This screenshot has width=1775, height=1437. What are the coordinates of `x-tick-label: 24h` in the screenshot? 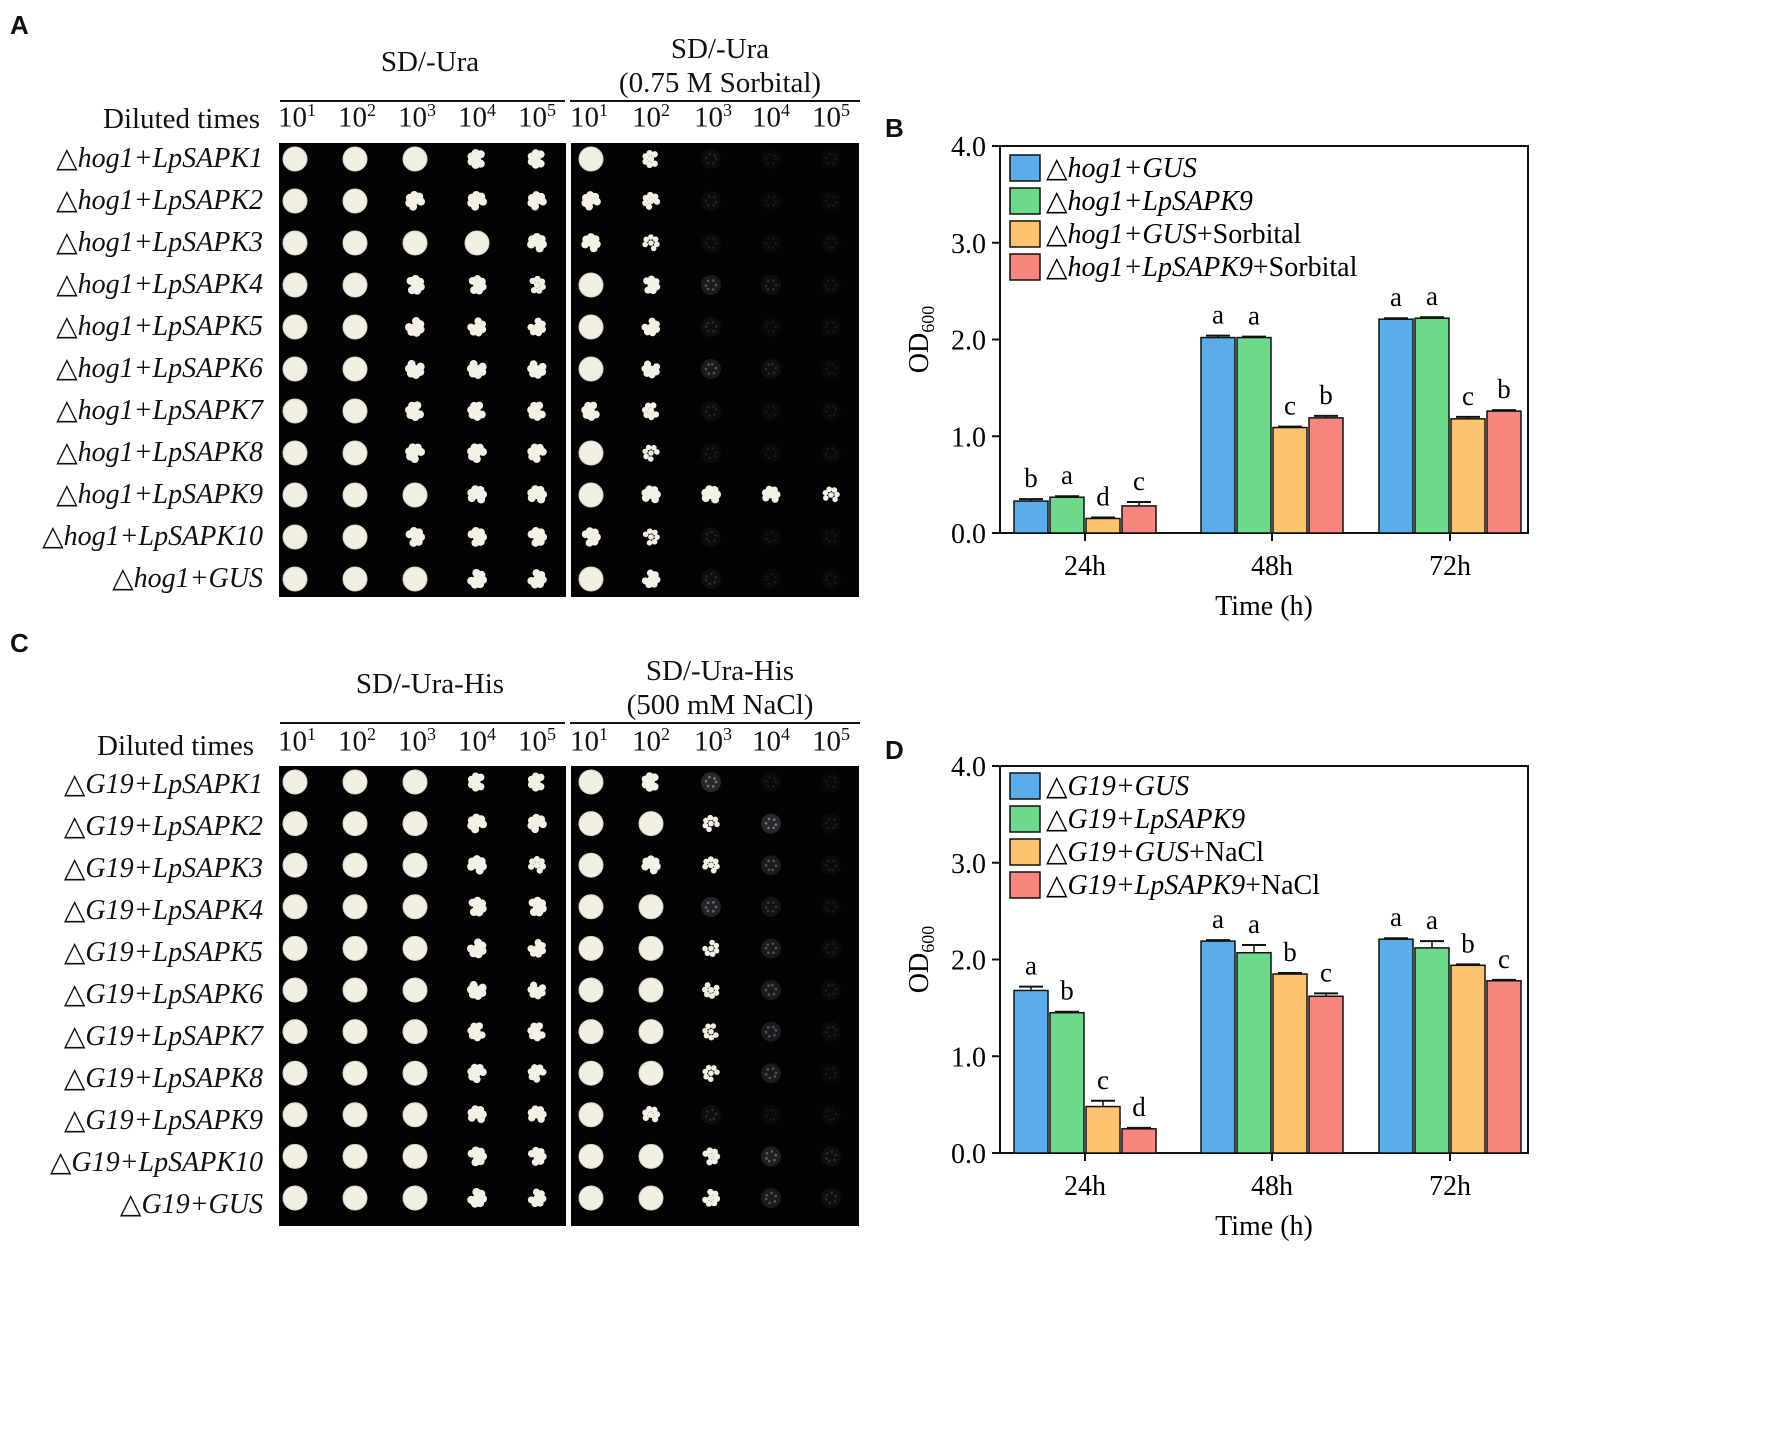 It's located at (1085, 1186).